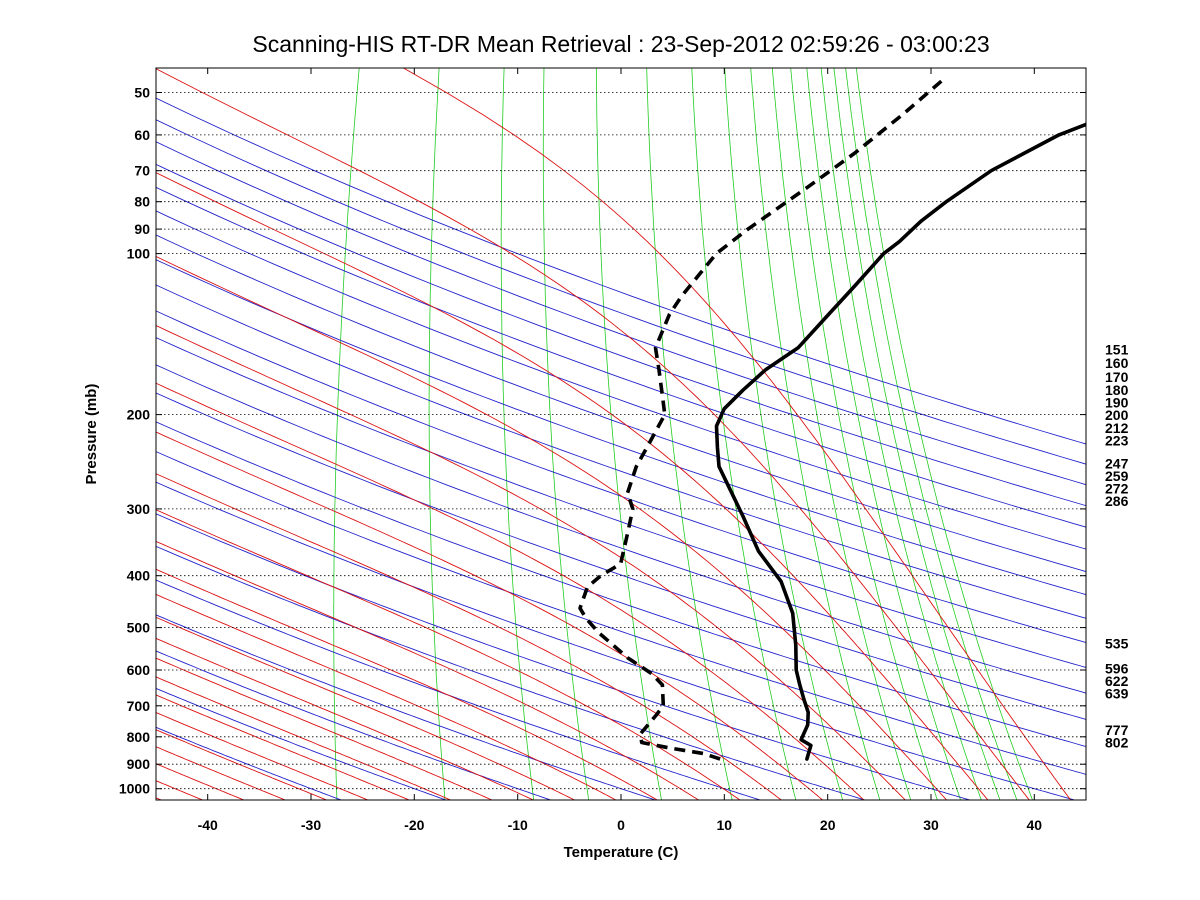 The height and width of the screenshot is (900, 1200). I want to click on right-label: 190, so click(1117, 403).